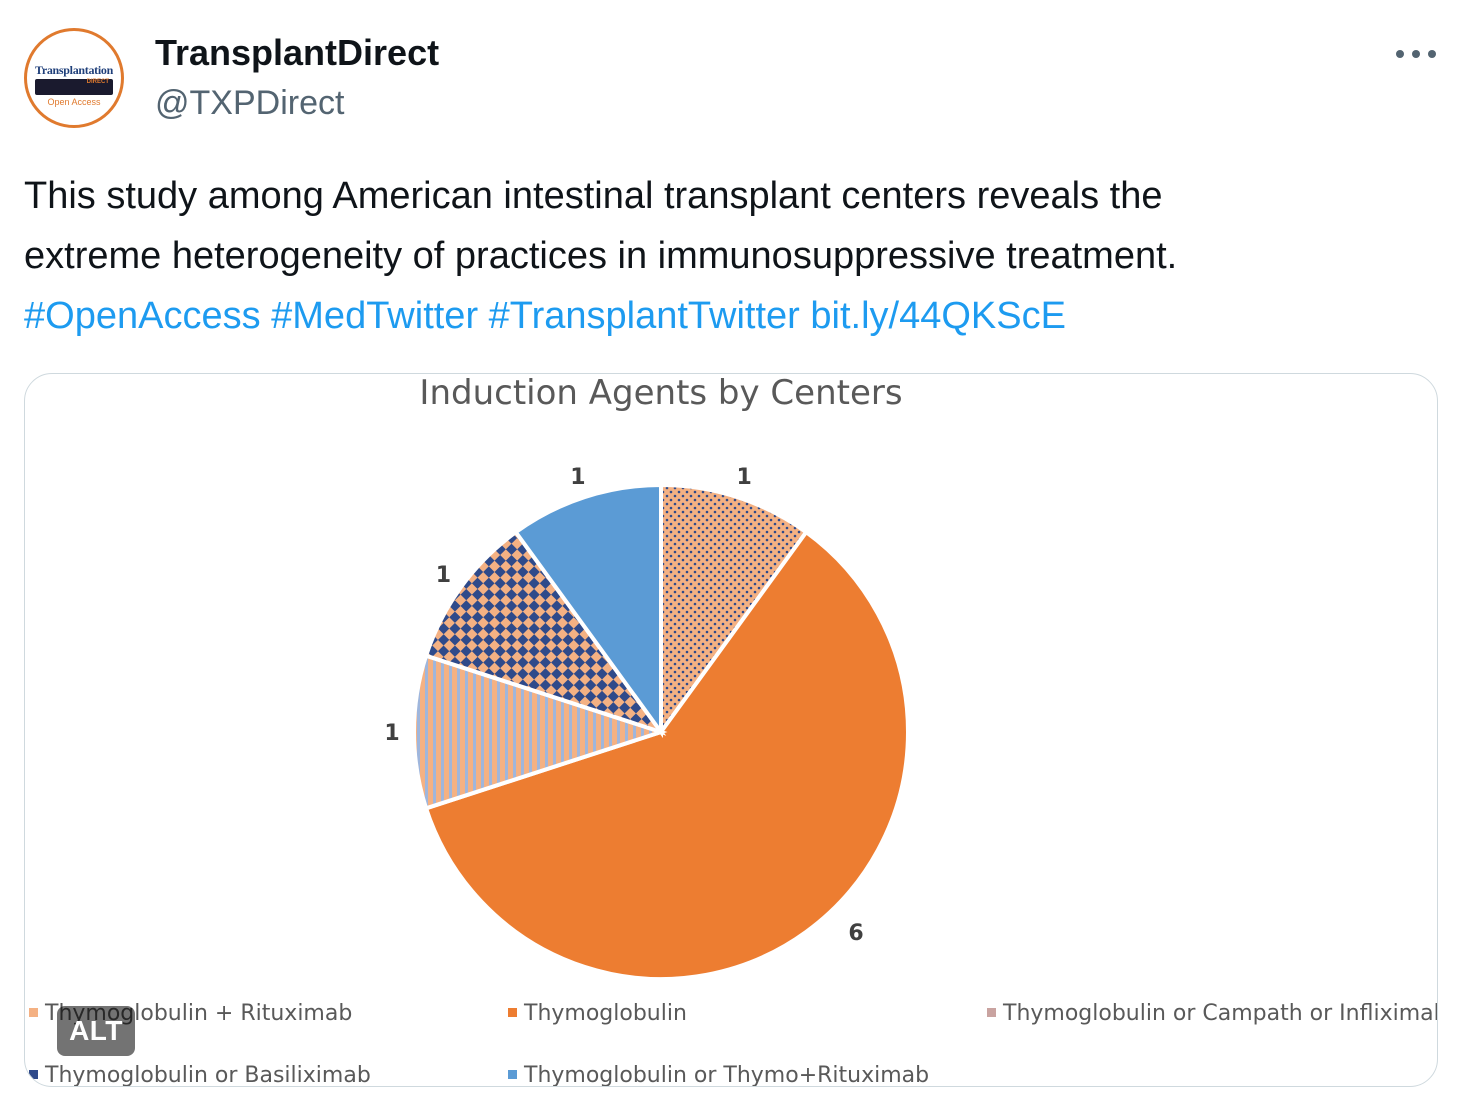 The width and height of the screenshot is (1462, 1116). What do you see at coordinates (250, 103) in the screenshot?
I see `author-handle: @TXPDirect` at bounding box center [250, 103].